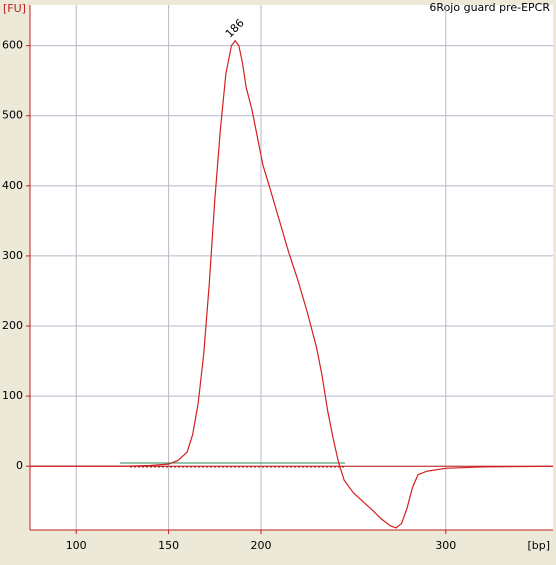 This screenshot has height=565, width=556. What do you see at coordinates (76, 545) in the screenshot?
I see `x-tick-label: 100` at bounding box center [76, 545].